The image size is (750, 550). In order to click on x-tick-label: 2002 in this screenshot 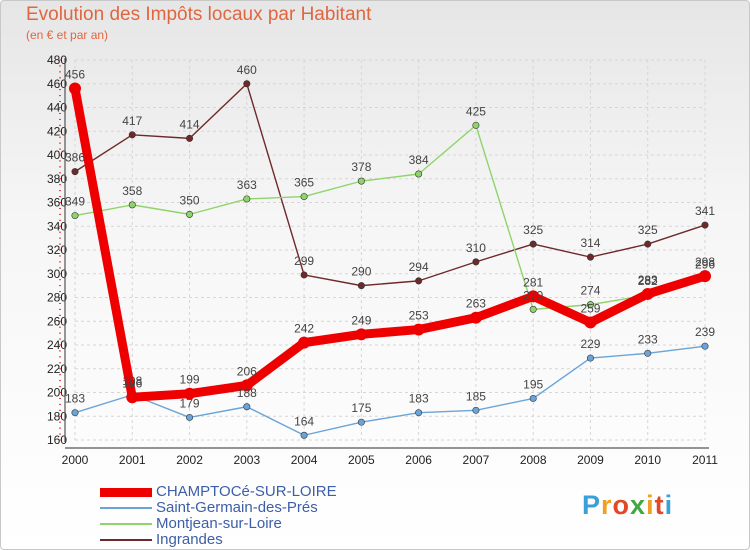, I will do `click(189, 460)`.